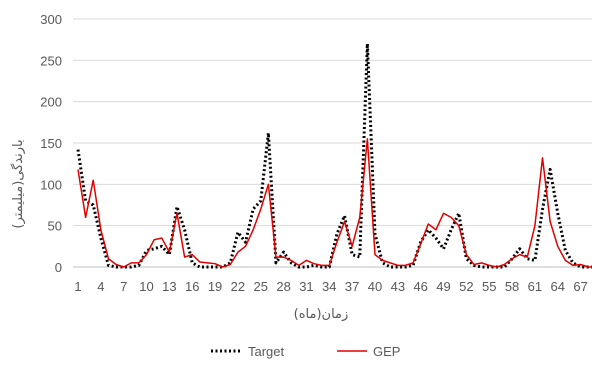 The width and height of the screenshot is (592, 369). Describe the element at coordinates (386, 351) in the screenshot. I see `legend-gep-label: GEP` at that location.